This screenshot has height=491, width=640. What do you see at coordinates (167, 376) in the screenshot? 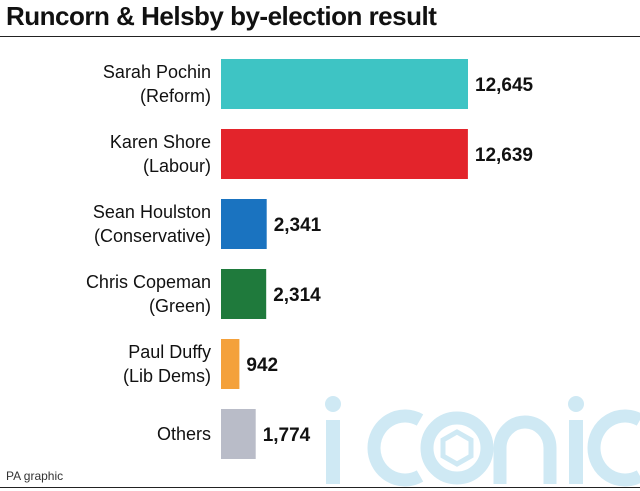
I see `category-label-4-1: (Lib Dems)` at bounding box center [167, 376].